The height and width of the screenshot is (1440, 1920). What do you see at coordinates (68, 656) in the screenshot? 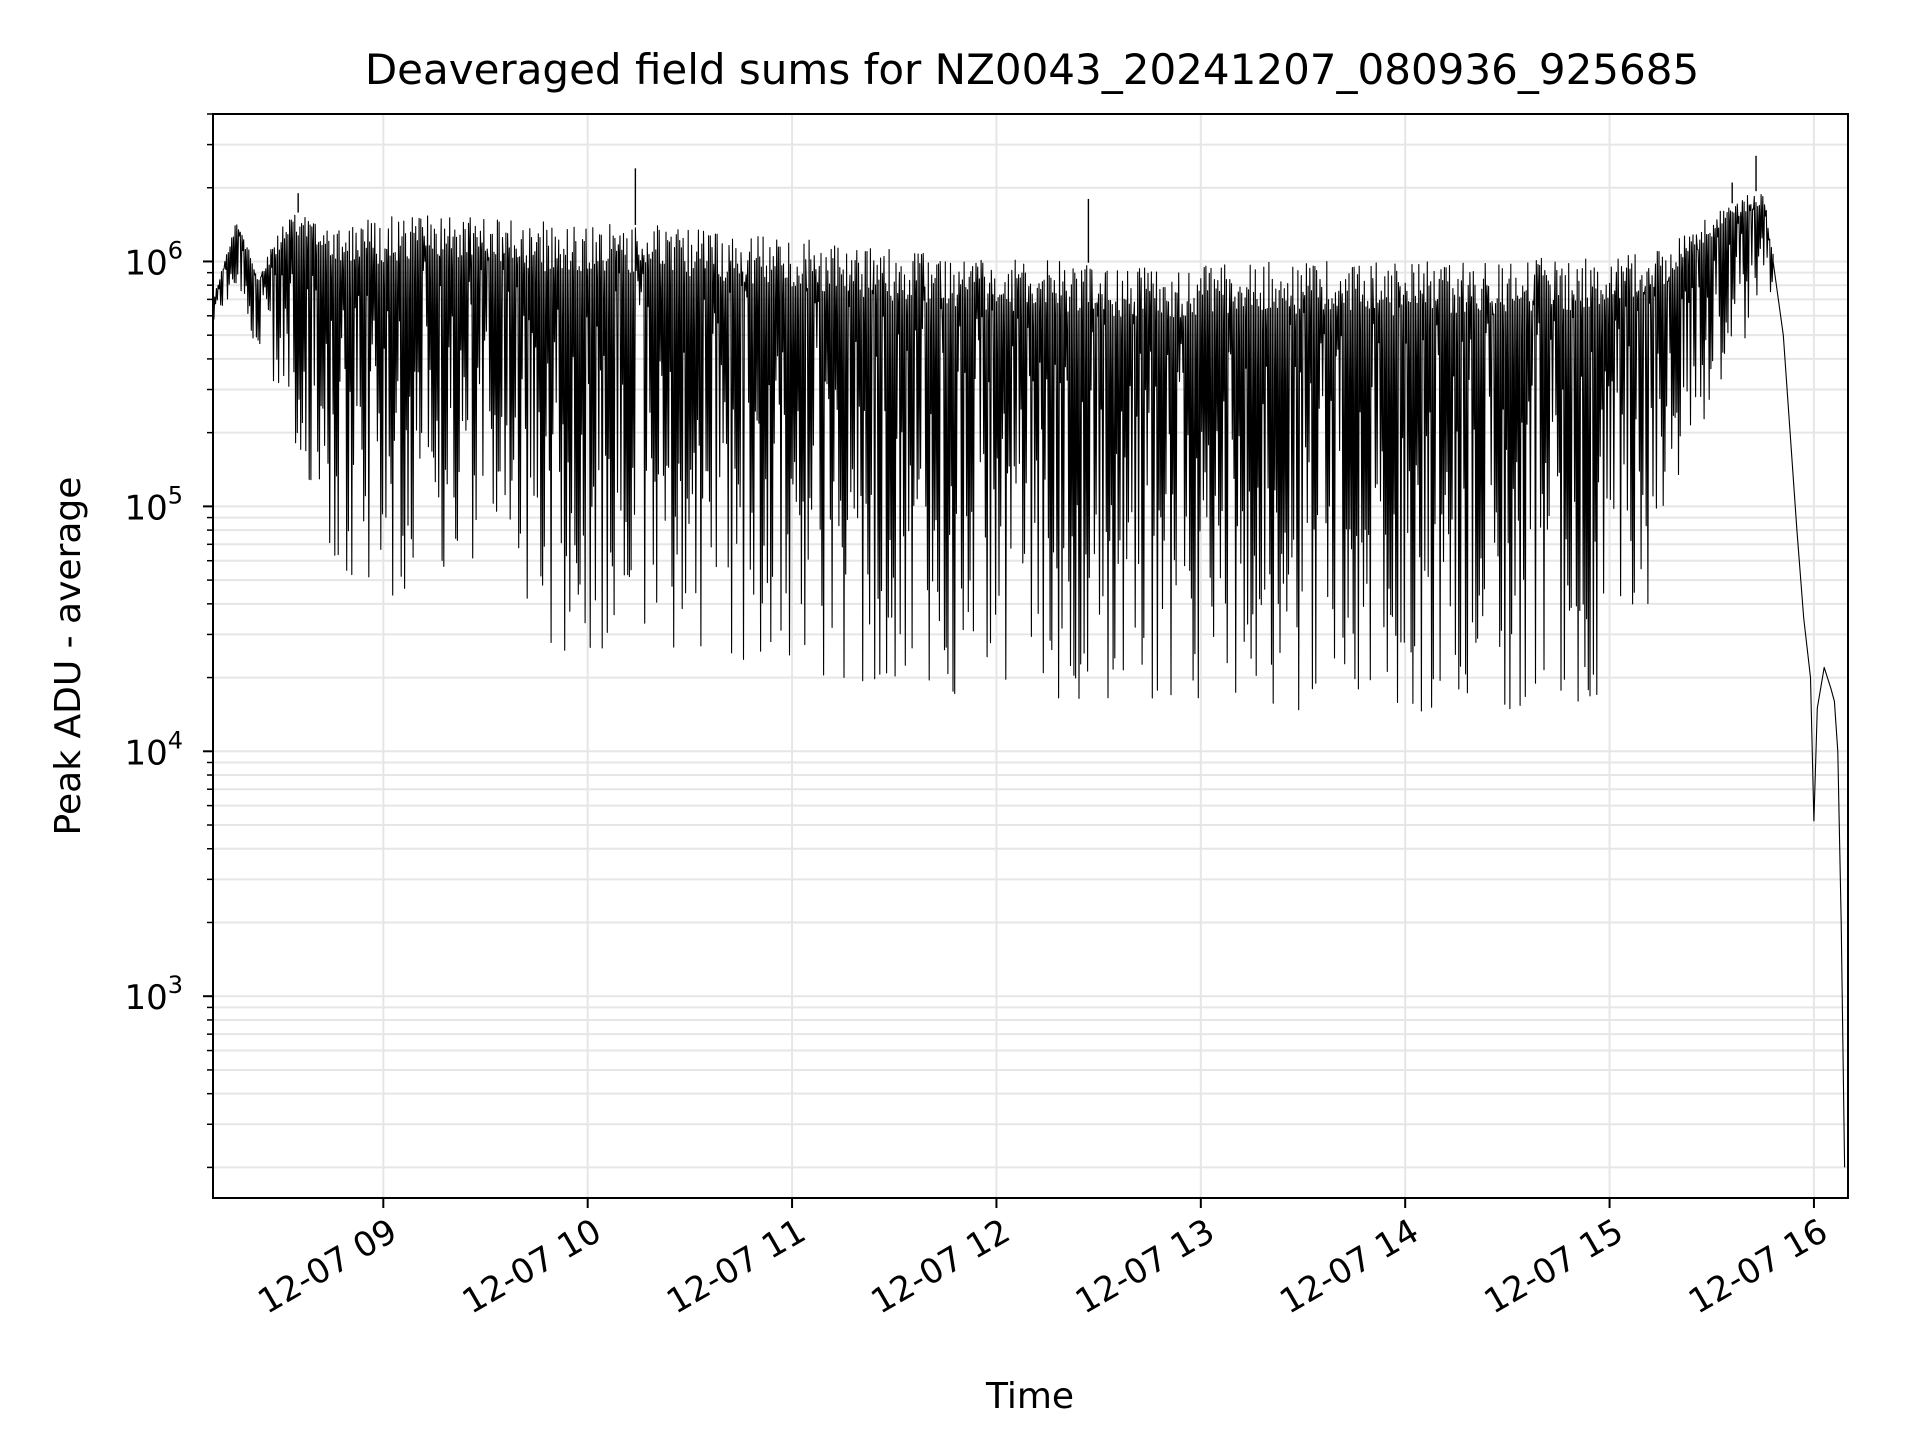
I see `y-axis-label: Peak ADU - average` at bounding box center [68, 656].